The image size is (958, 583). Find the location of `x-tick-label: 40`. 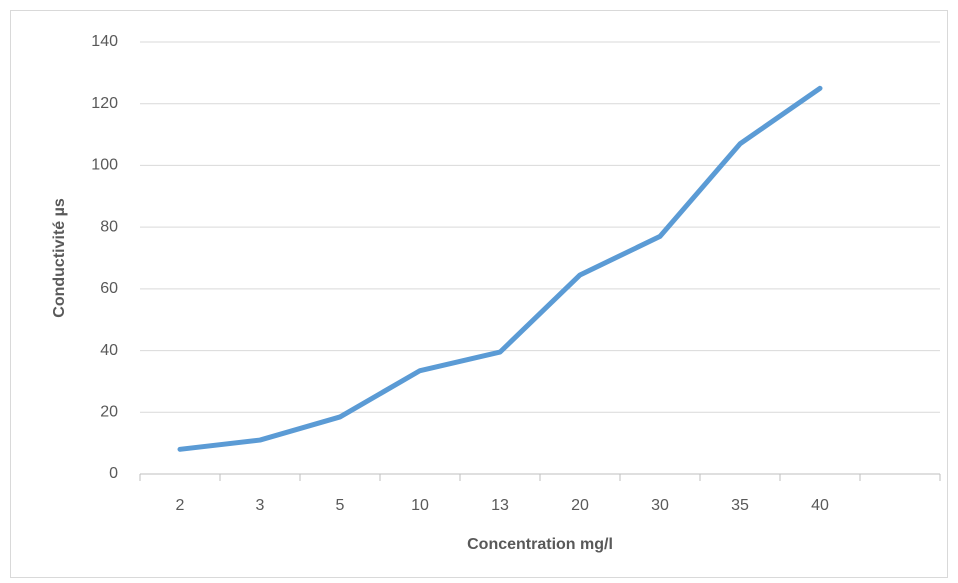

x-tick-label: 40 is located at coordinates (820, 505).